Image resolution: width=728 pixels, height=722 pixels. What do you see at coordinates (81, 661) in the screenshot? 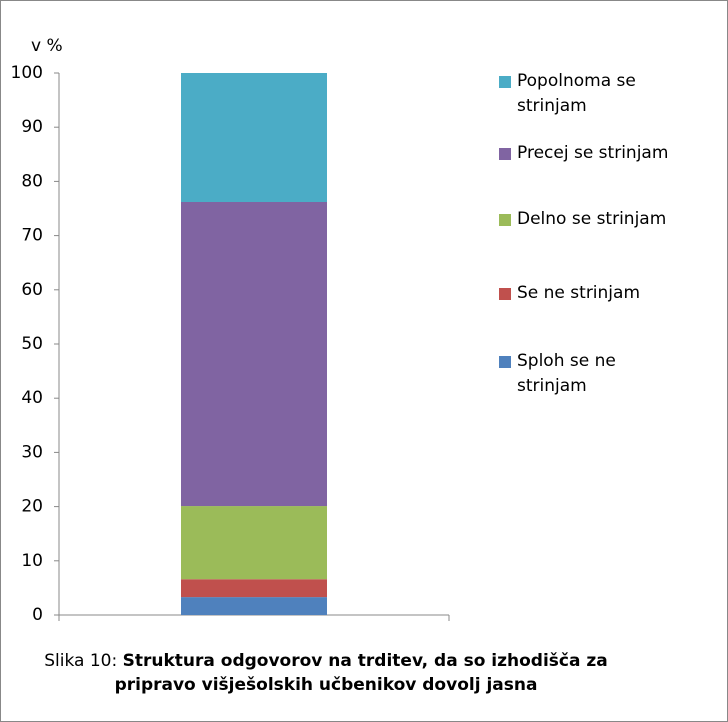
I see `caption-prefix: Slika 10:` at bounding box center [81, 661].